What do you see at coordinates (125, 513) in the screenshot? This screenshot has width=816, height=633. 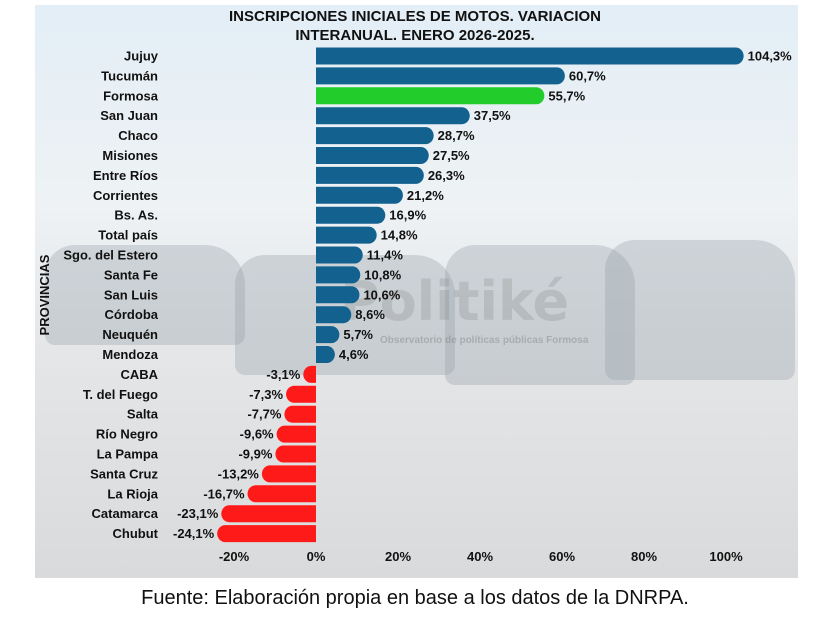 I see `category-label: Catamarca` at bounding box center [125, 513].